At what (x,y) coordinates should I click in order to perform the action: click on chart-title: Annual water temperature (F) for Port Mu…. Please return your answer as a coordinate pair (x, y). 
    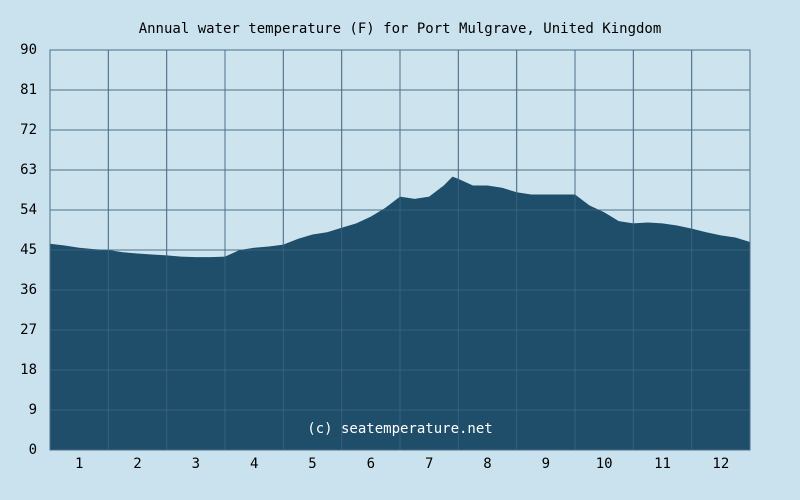
    Looking at the image, I should click on (400, 29).